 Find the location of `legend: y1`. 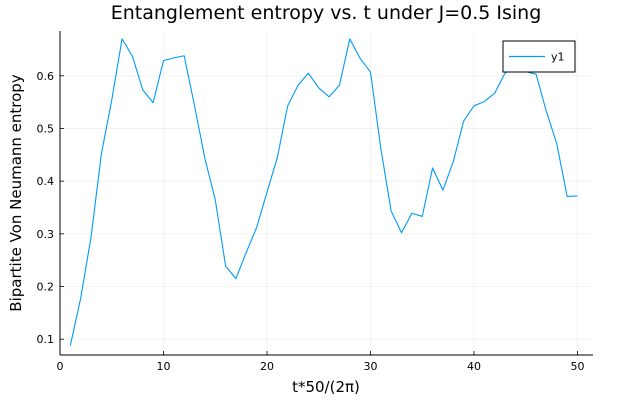

legend: y1 is located at coordinates (539, 56).